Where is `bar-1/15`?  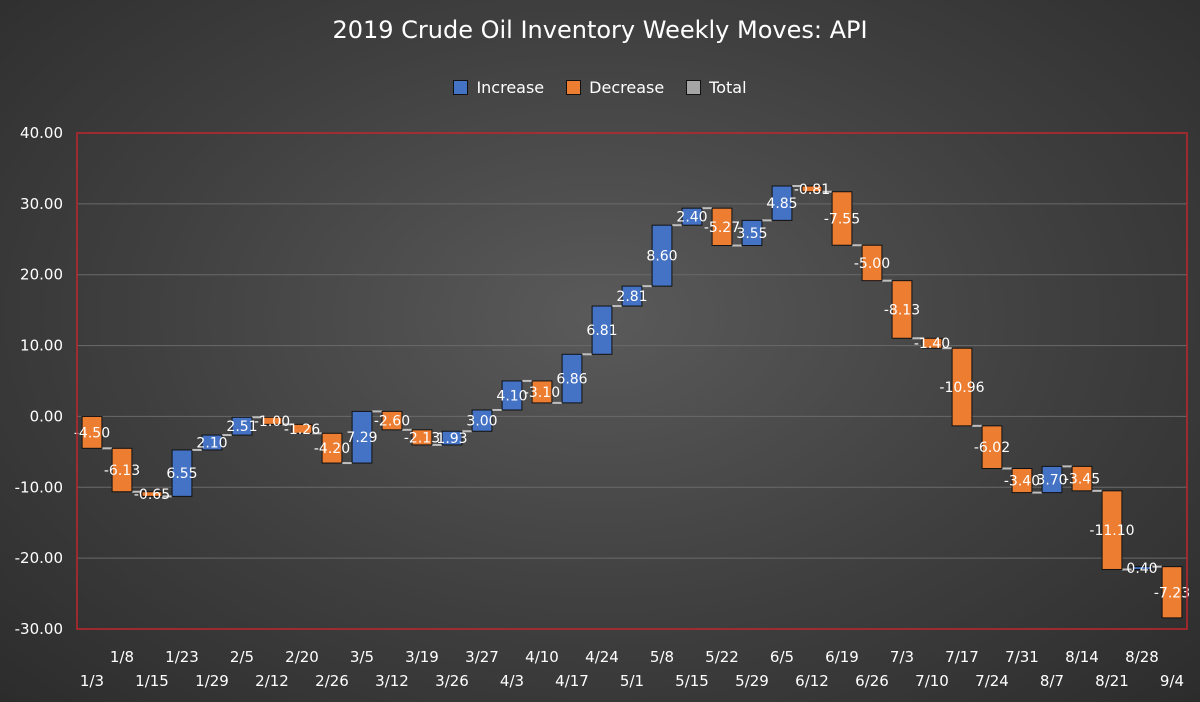 bar-1/15 is located at coordinates (152, 494).